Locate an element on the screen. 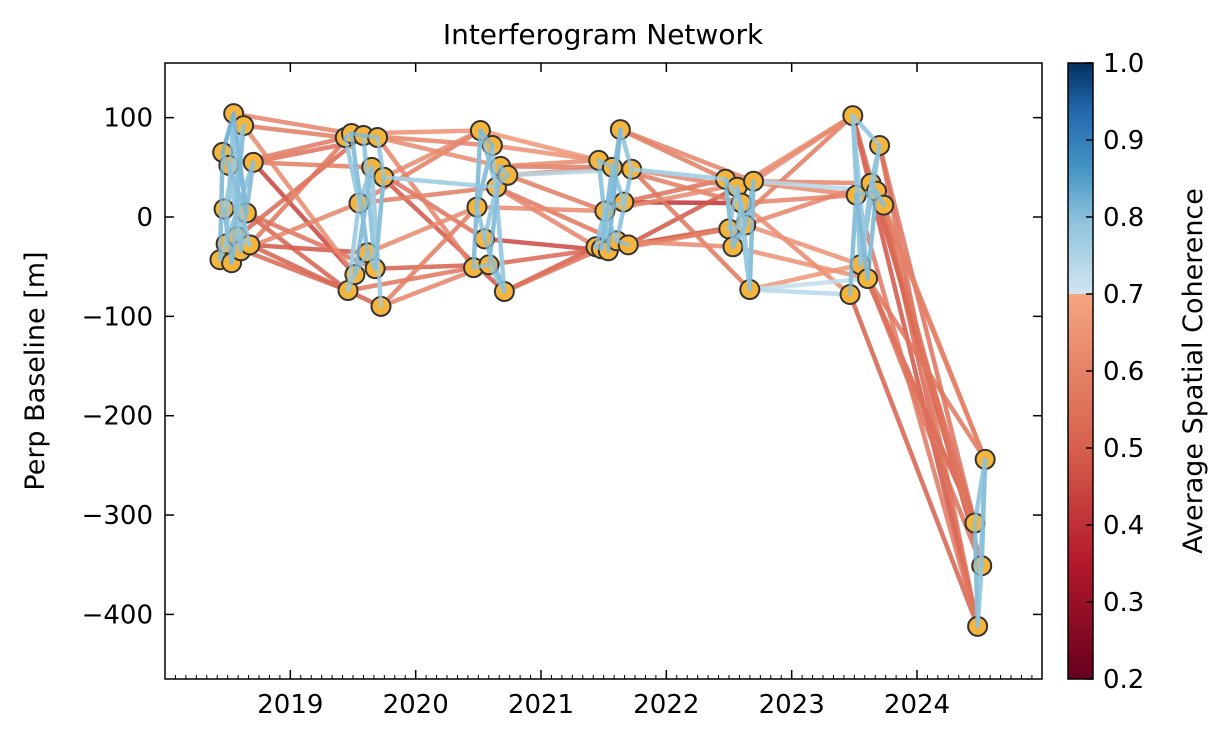 This screenshot has width=1231, height=741. y-tick-label: 0 is located at coordinates (144, 218).